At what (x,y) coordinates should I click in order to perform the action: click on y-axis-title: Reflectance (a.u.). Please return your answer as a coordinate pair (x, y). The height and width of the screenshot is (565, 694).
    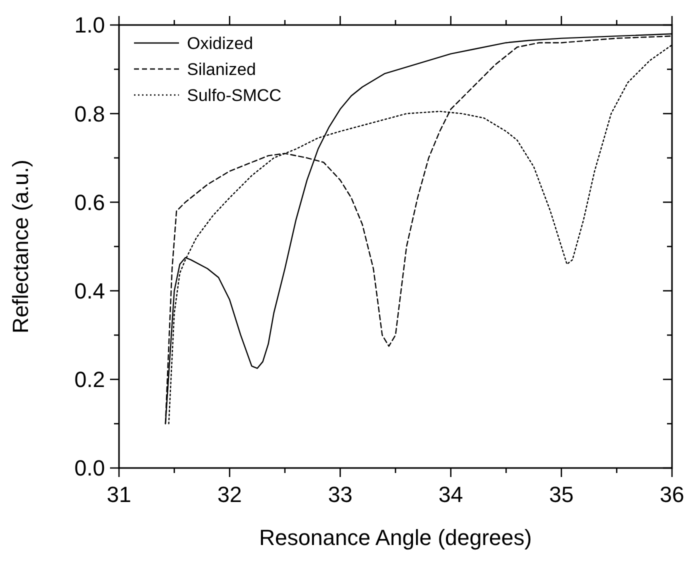
    Looking at the image, I should click on (20, 247).